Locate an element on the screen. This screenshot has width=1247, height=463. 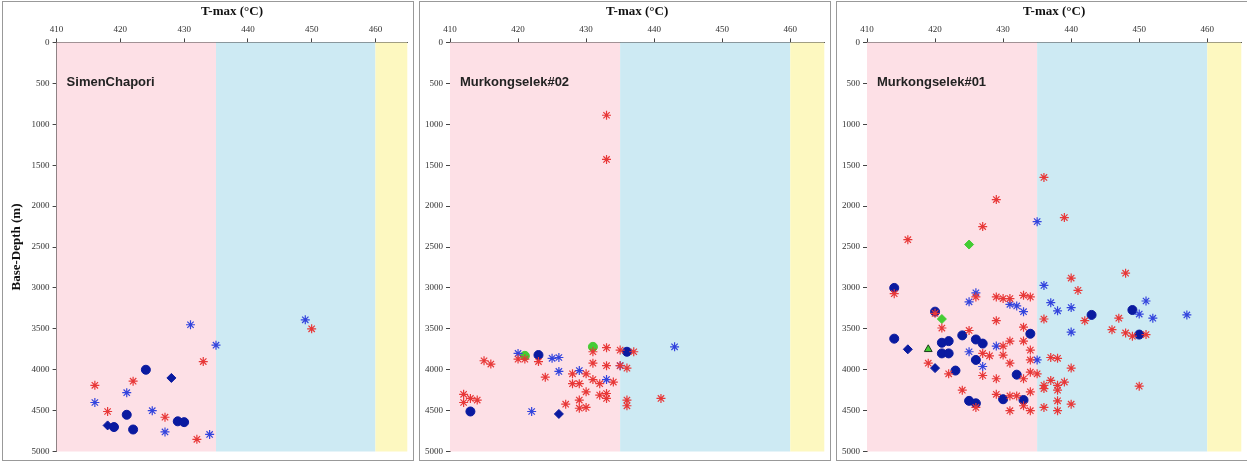
annotation: SimenChapori is located at coordinates (110, 82).